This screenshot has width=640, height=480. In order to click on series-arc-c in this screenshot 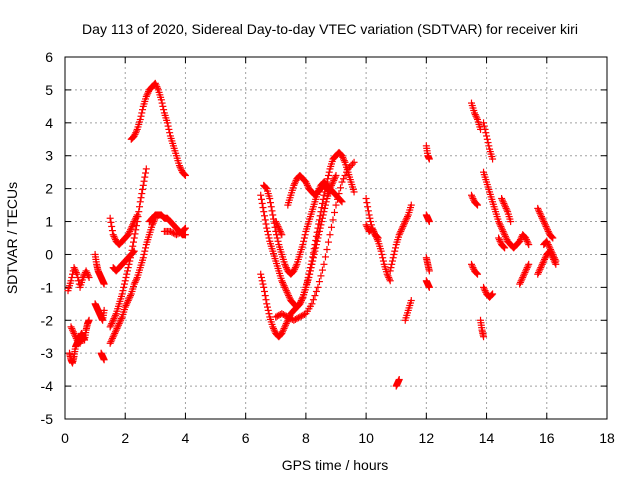, I will do `click(77, 335)`.